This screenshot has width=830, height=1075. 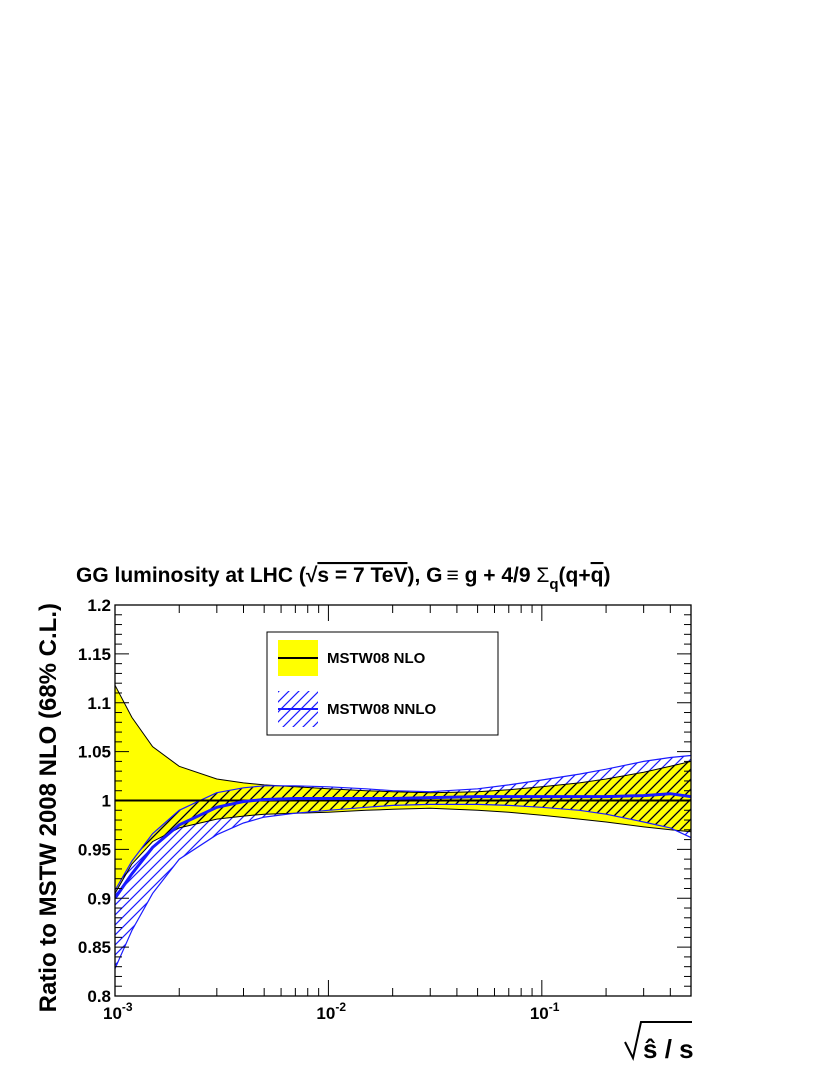 I want to click on x-tick-label: 10⁻³, so click(x=118, y=1011).